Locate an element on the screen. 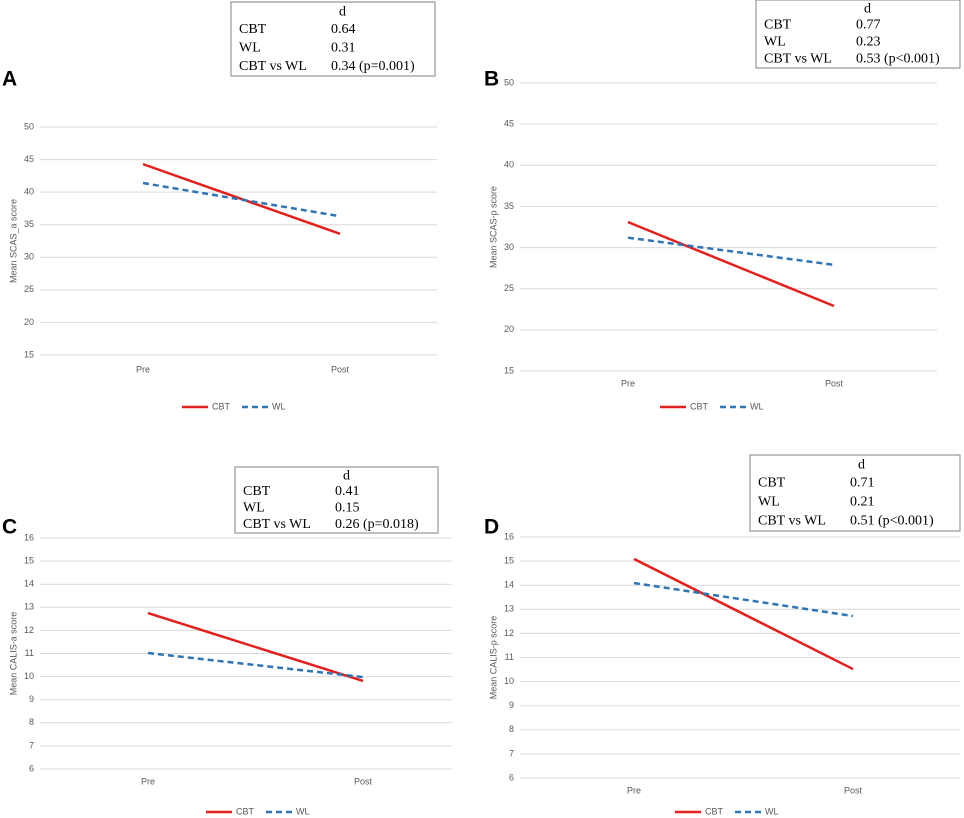 This screenshot has width=964, height=818. table-cell: 0.31 is located at coordinates (343, 47).